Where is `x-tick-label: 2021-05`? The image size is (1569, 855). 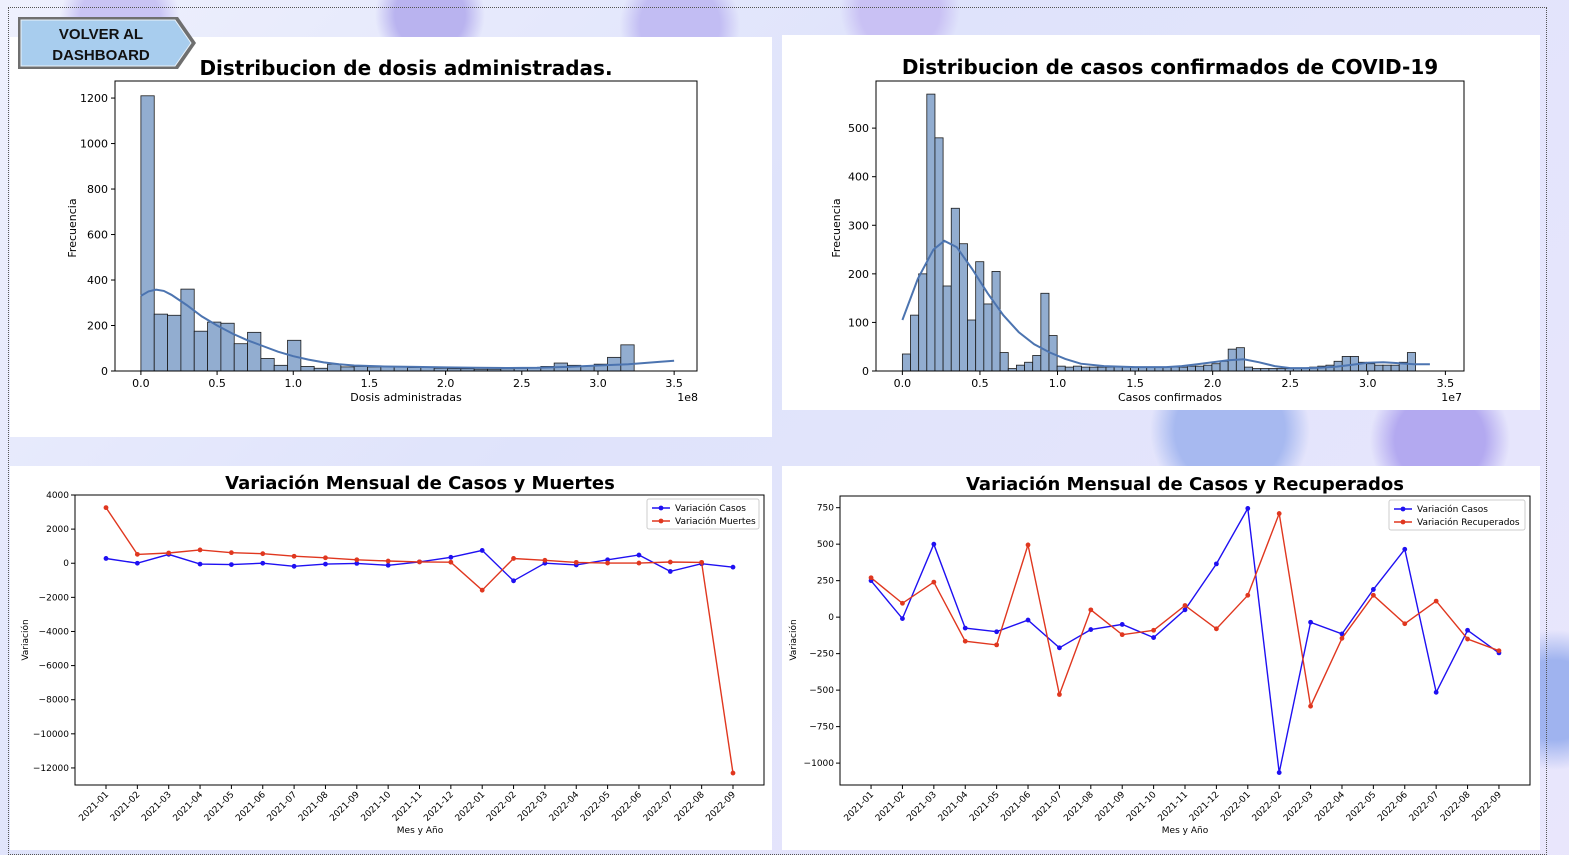 x-tick-label: 2021-05 is located at coordinates (985, 807).